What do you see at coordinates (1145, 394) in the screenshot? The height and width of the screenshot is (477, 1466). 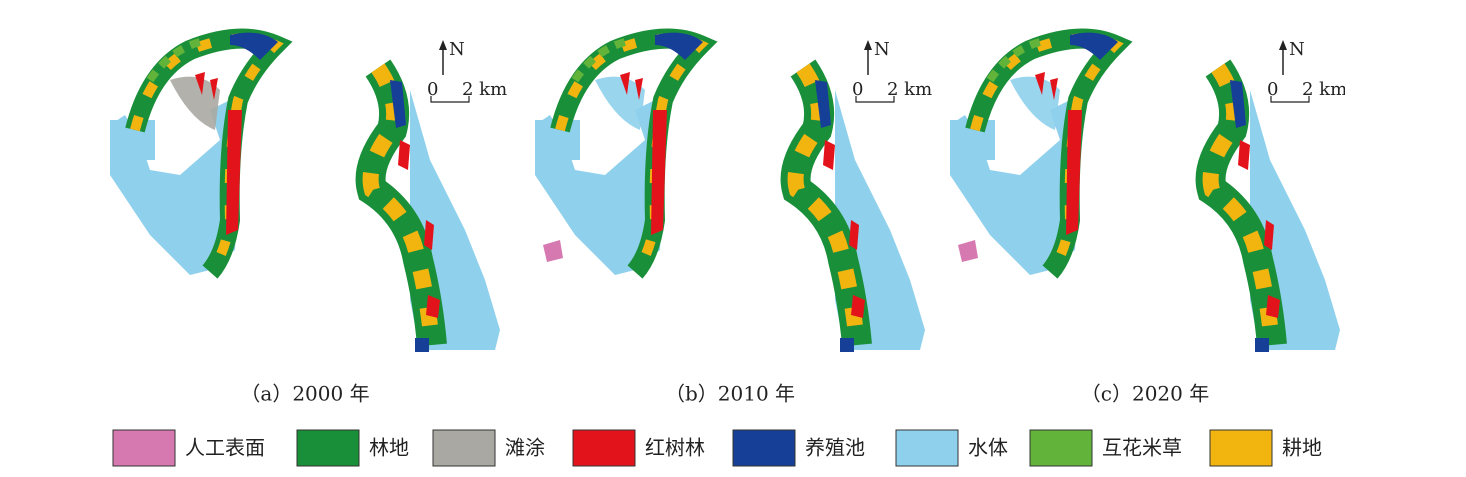 I see `panel-caption: （c）2020 年` at bounding box center [1145, 394].